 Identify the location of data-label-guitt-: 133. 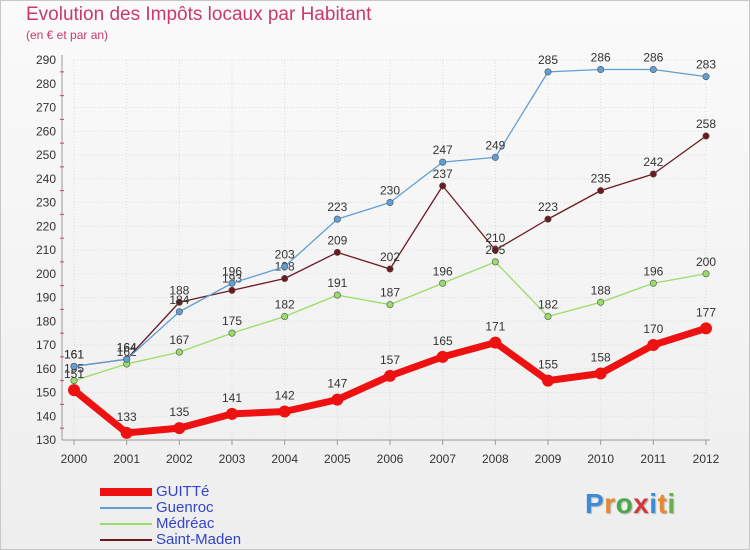
(127, 417).